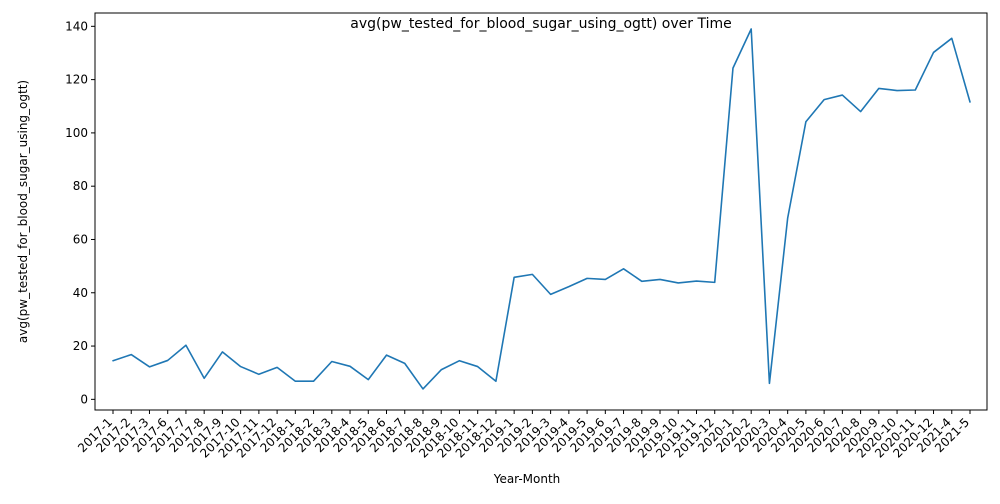  What do you see at coordinates (84, 399) in the screenshot?
I see `y-tick-label: 0` at bounding box center [84, 399].